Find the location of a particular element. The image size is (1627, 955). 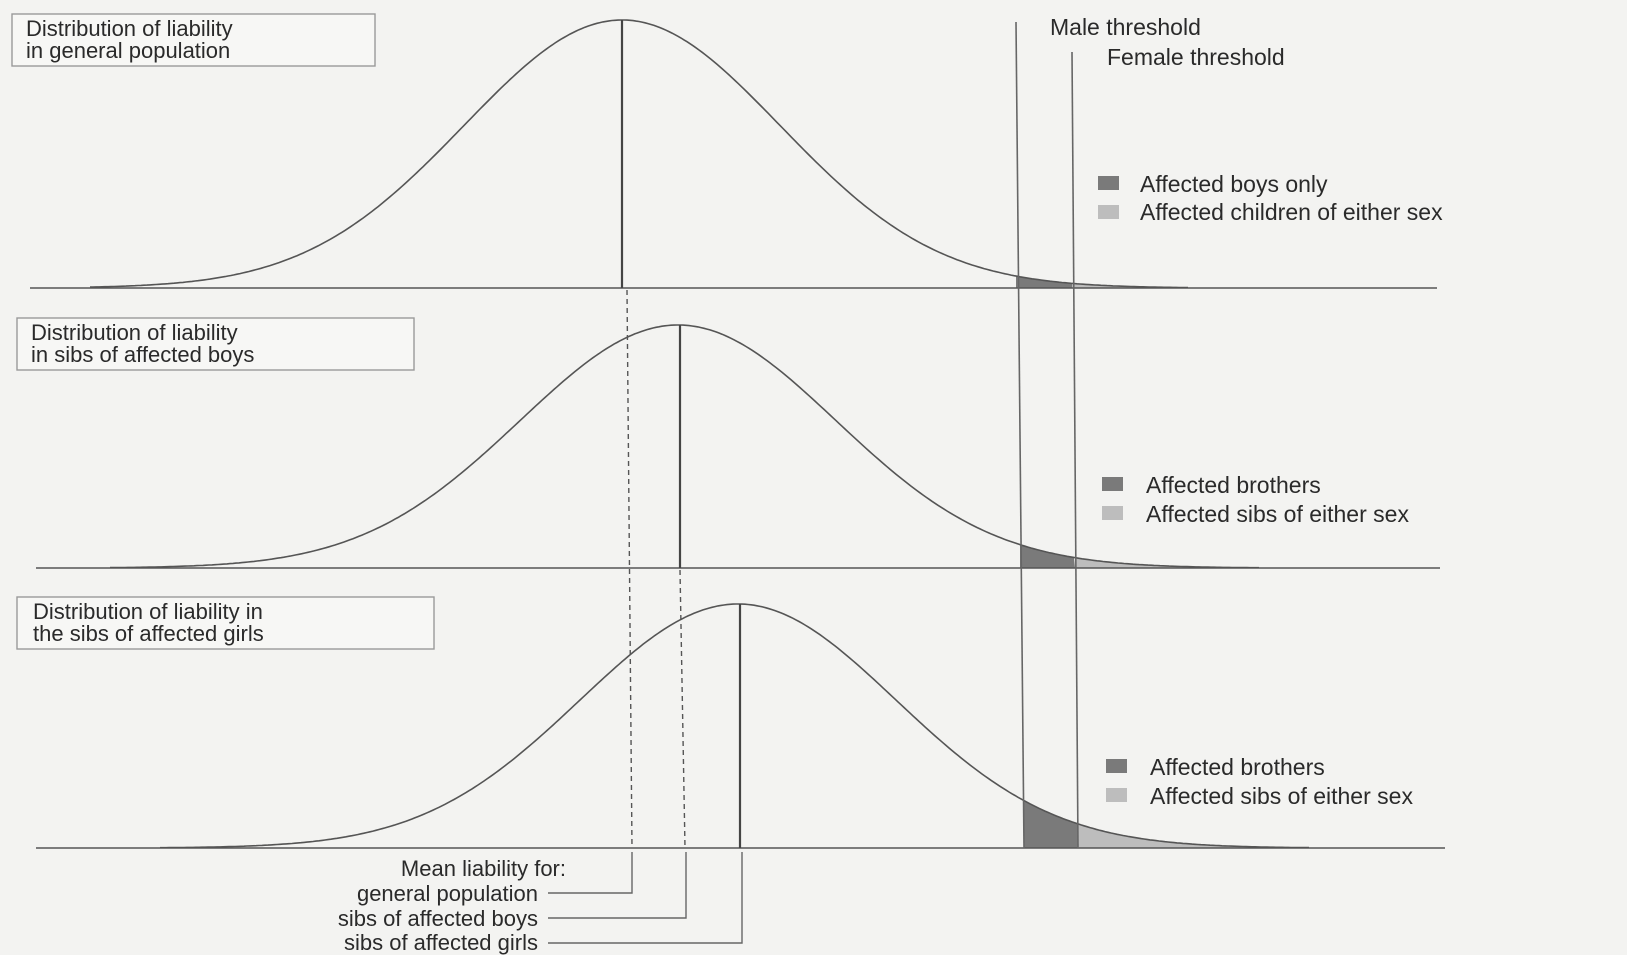

leader-sibs-girls is located at coordinates (645, 898).